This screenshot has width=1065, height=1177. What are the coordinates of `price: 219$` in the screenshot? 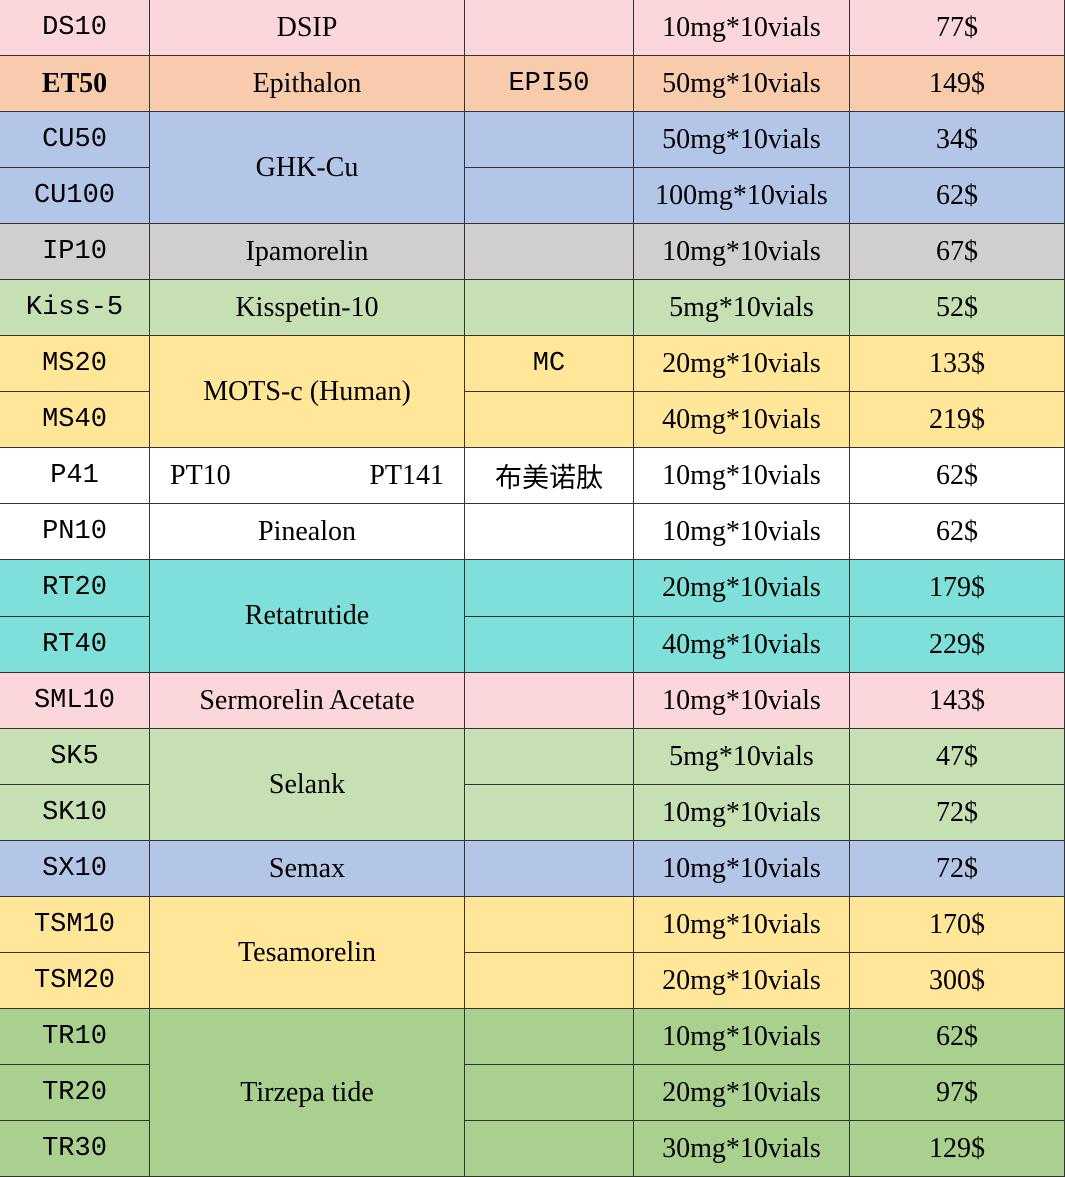 It's located at (957, 419).